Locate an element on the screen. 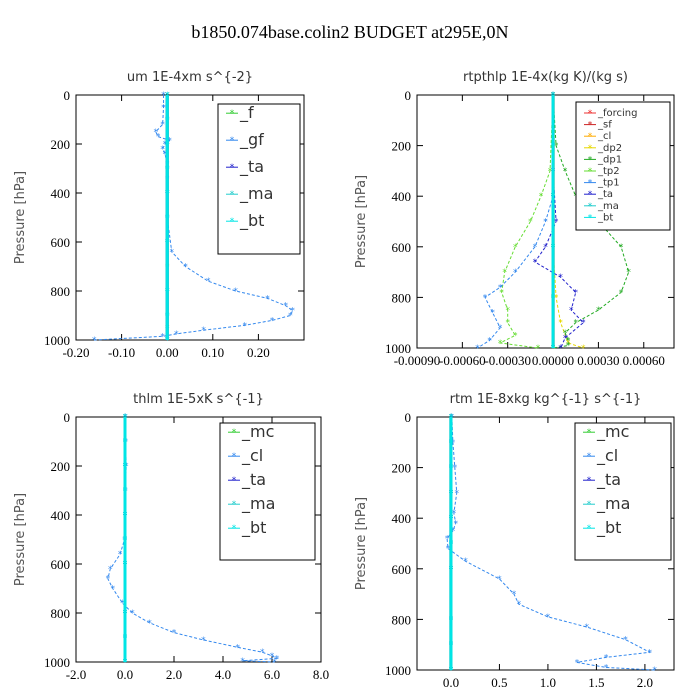 Image resolution: width=700 pixels, height=700 pixels. series-tp2-line is located at coordinates (526, 221).